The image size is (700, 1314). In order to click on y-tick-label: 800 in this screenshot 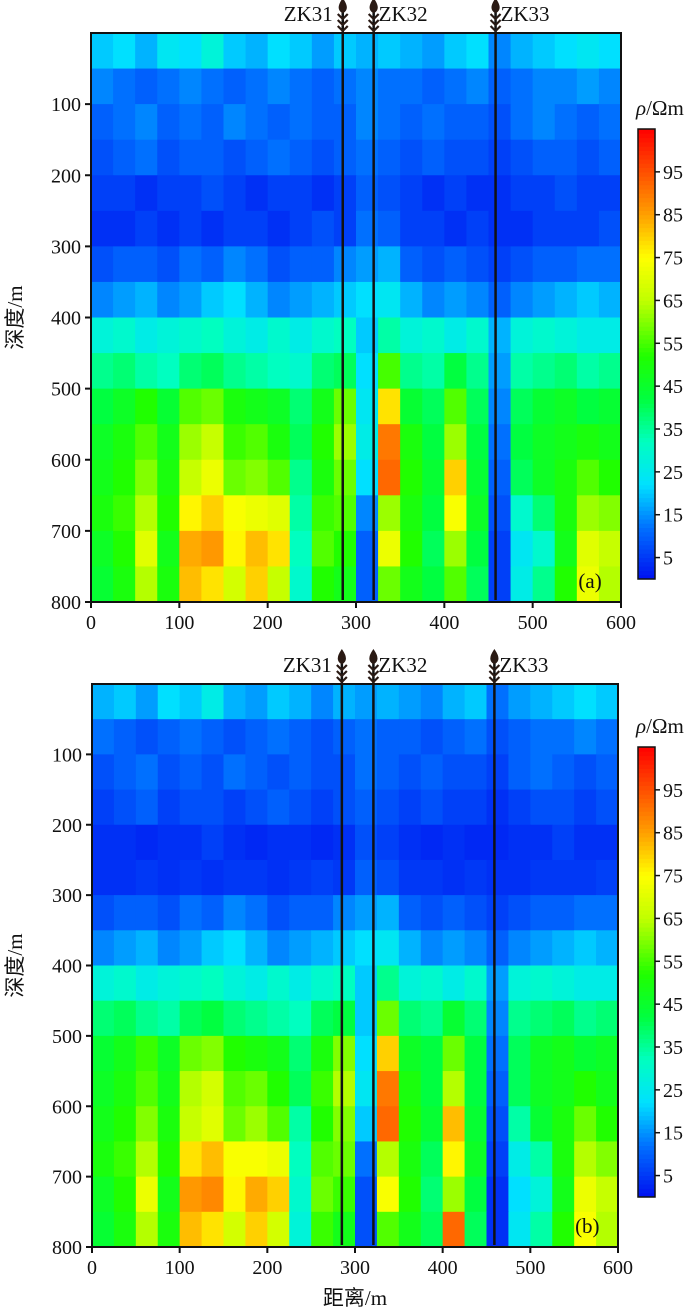, I will do `click(66, 603)`.